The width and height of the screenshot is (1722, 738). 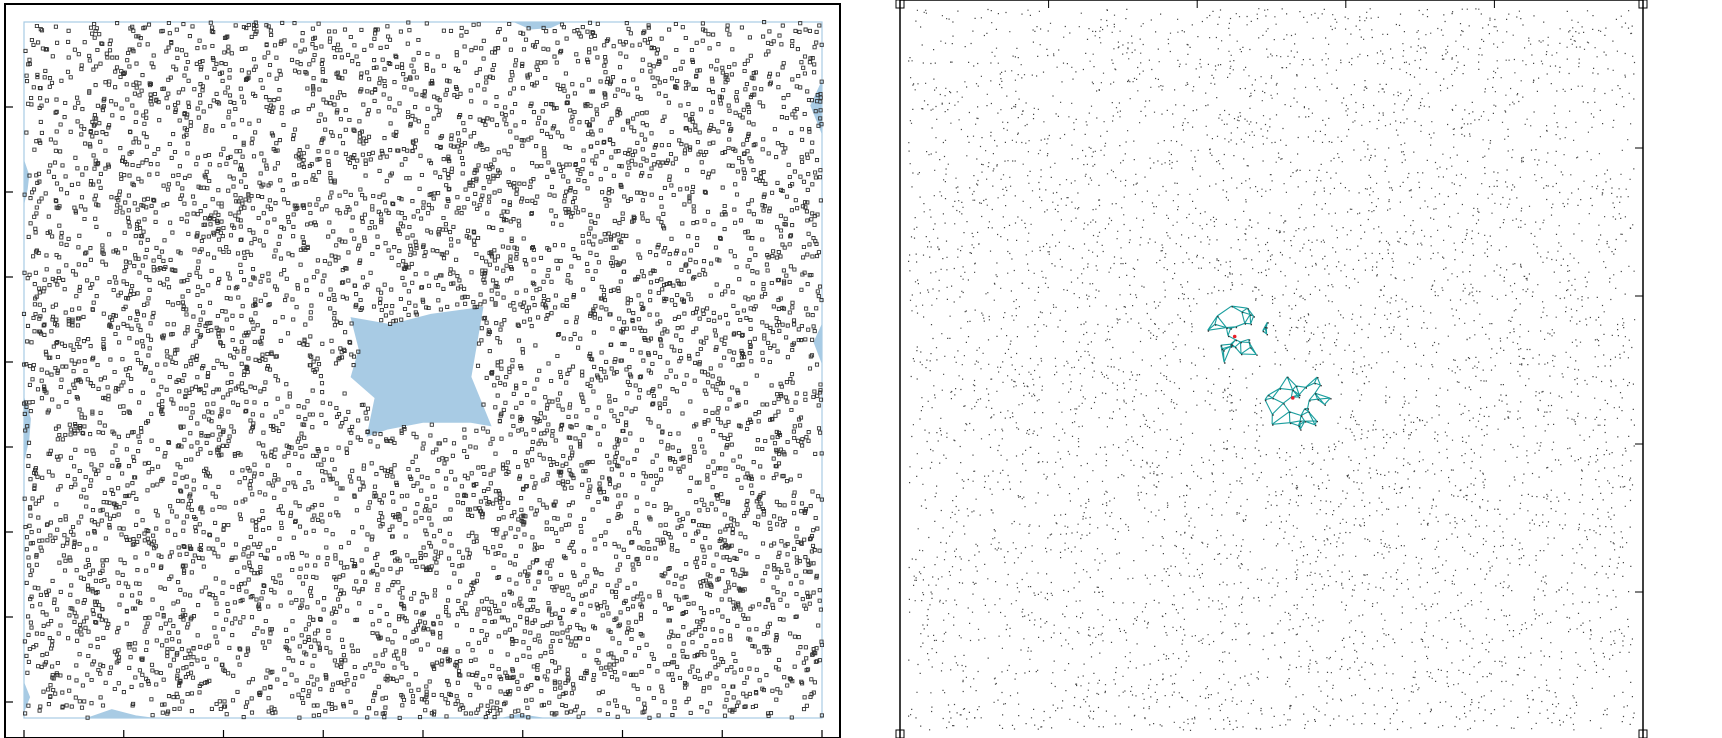 I want to click on edge-void-bottom-left, so click(x=120, y=714).